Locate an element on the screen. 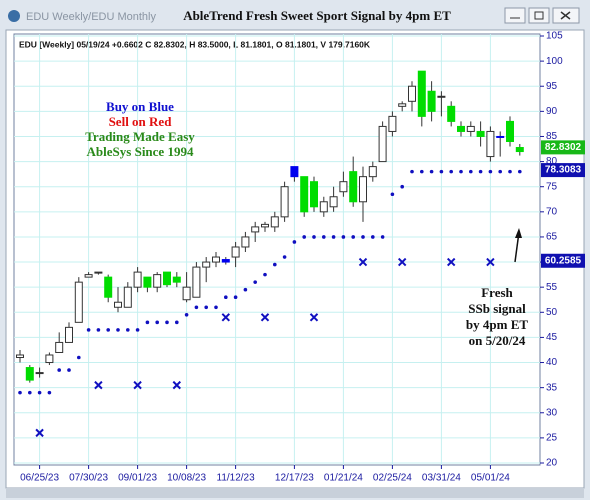  price-label: 60.2585 is located at coordinates (563, 260).